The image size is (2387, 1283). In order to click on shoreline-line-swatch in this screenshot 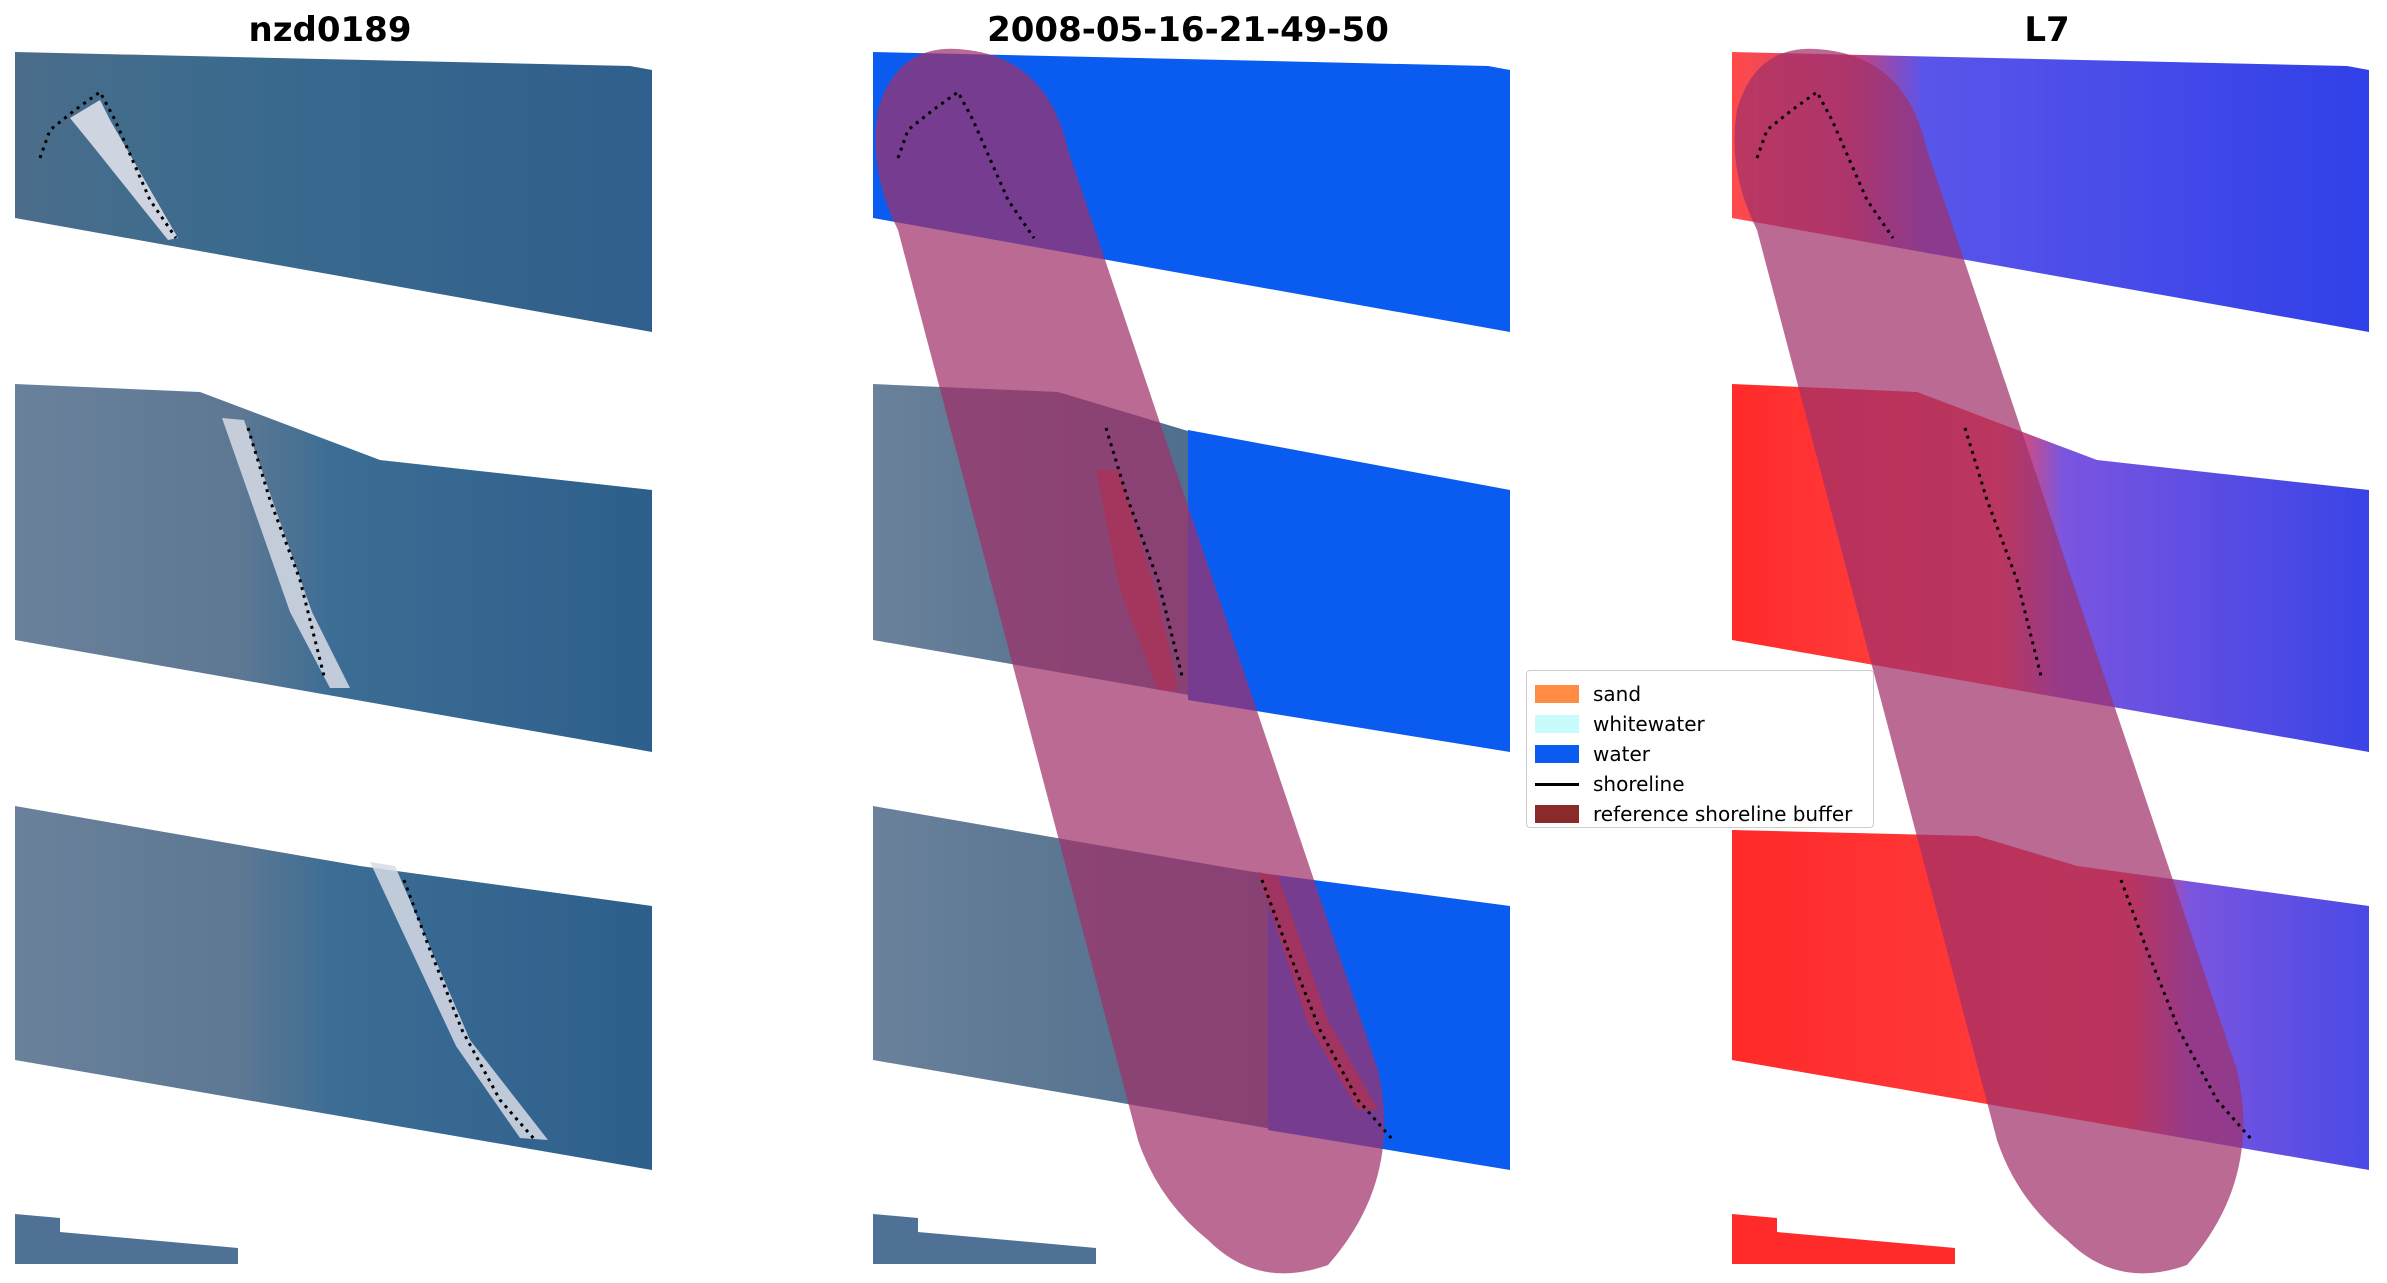, I will do `click(1557, 784)`.